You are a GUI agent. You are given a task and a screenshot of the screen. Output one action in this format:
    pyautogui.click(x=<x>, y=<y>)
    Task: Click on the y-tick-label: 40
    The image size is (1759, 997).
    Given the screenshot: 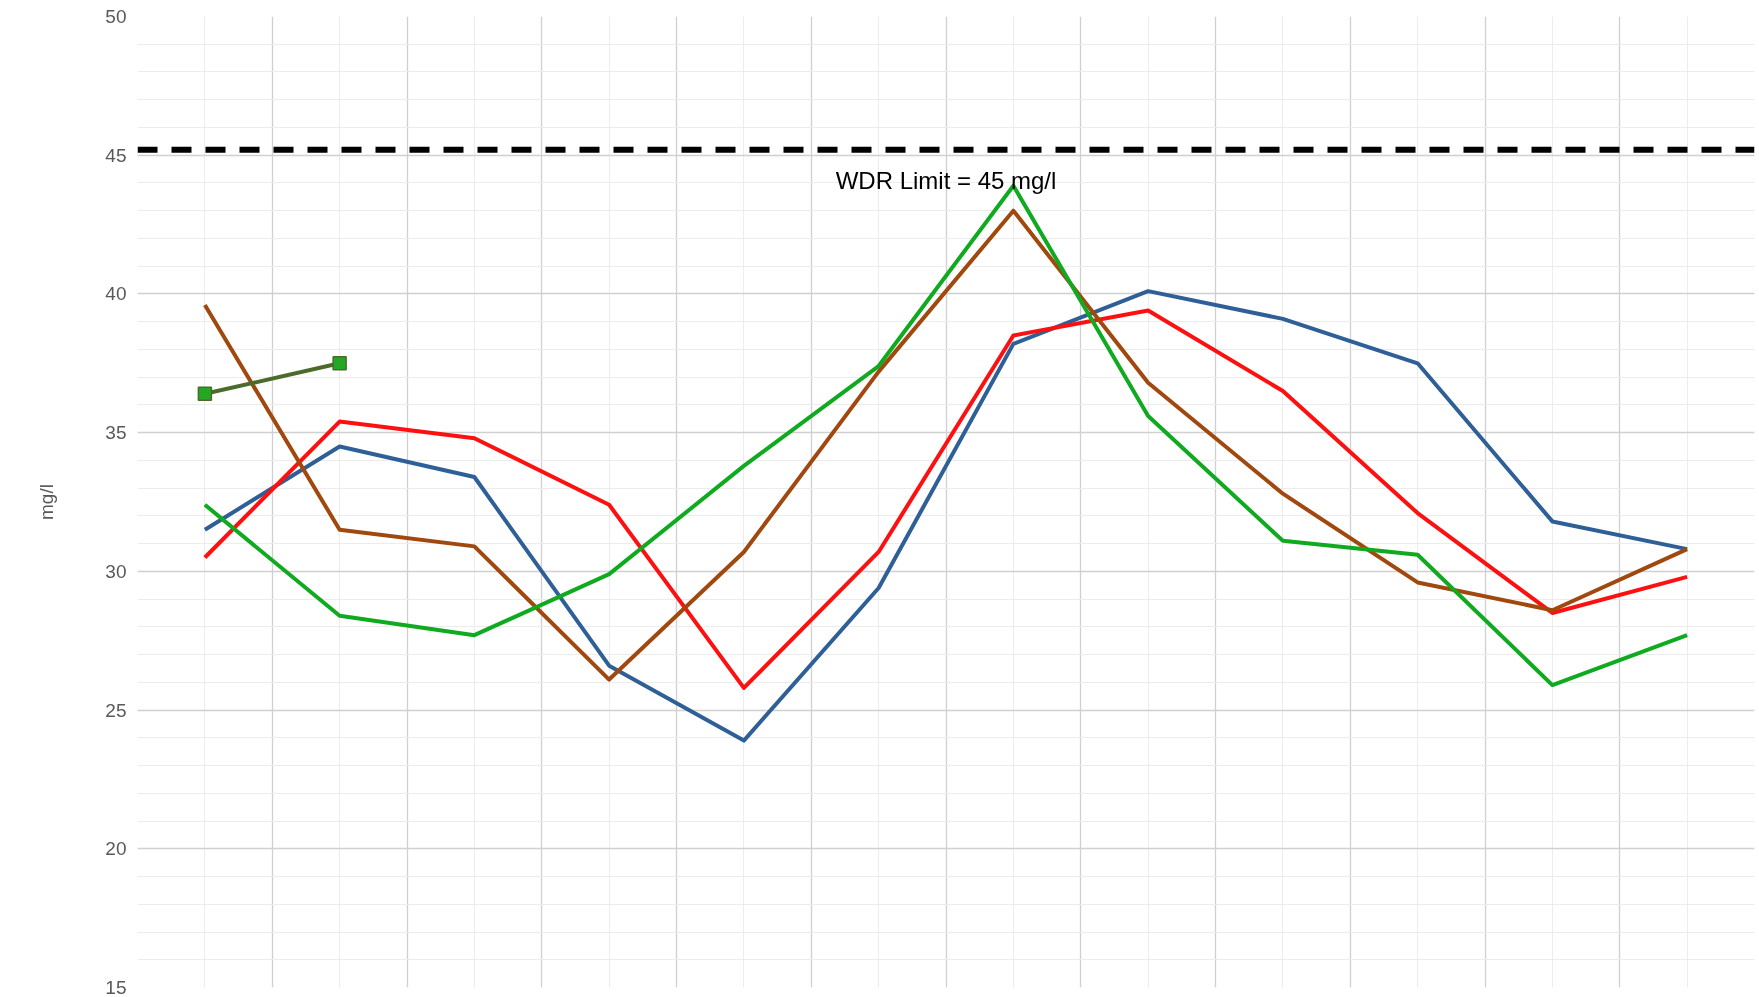 What is the action you would take?
    pyautogui.click(x=116, y=294)
    